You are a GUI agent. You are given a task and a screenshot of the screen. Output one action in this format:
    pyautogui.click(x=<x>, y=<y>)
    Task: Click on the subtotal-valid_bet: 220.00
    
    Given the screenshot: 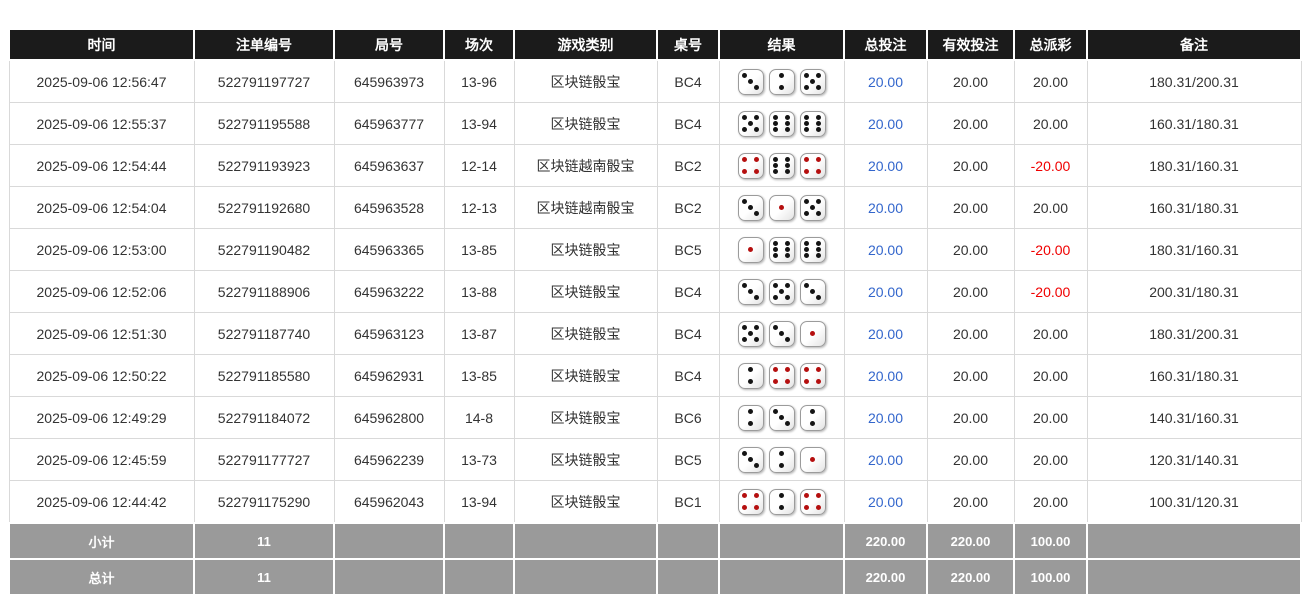 What is the action you would take?
    pyautogui.click(x=970, y=541)
    